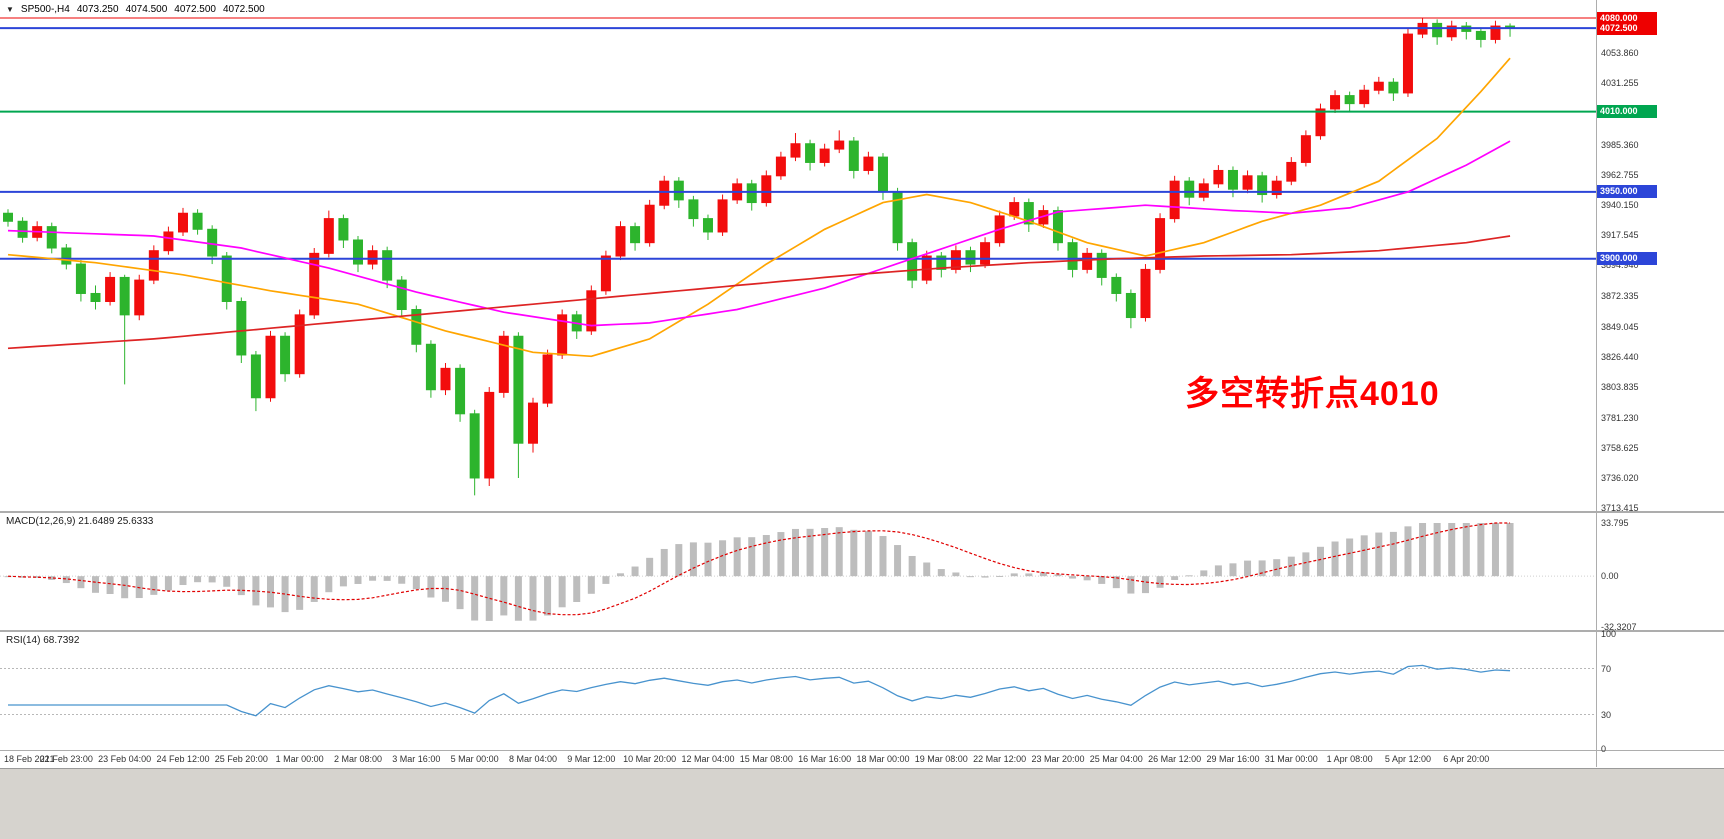  Describe the element at coordinates (125, 759) in the screenshot. I see `time-axis-label: 23 Feb 04:00` at that location.